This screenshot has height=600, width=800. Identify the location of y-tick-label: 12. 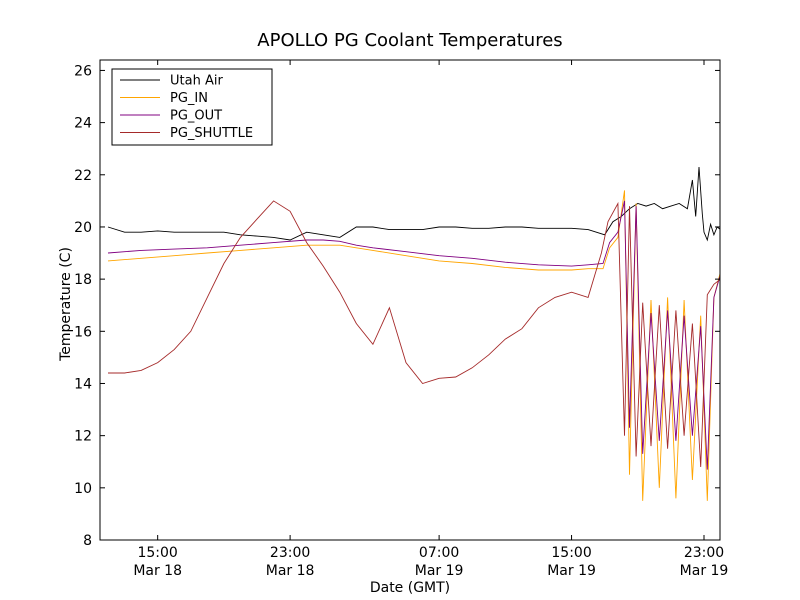
(83, 437).